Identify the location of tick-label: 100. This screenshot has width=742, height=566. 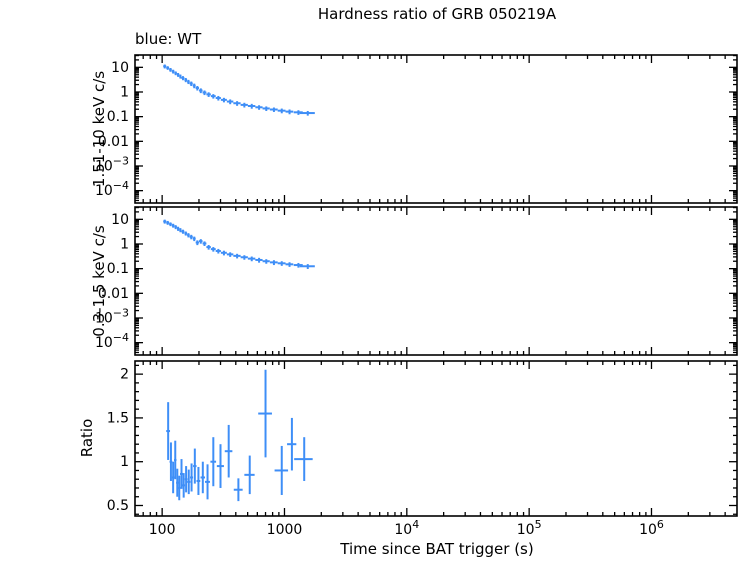
(162, 530).